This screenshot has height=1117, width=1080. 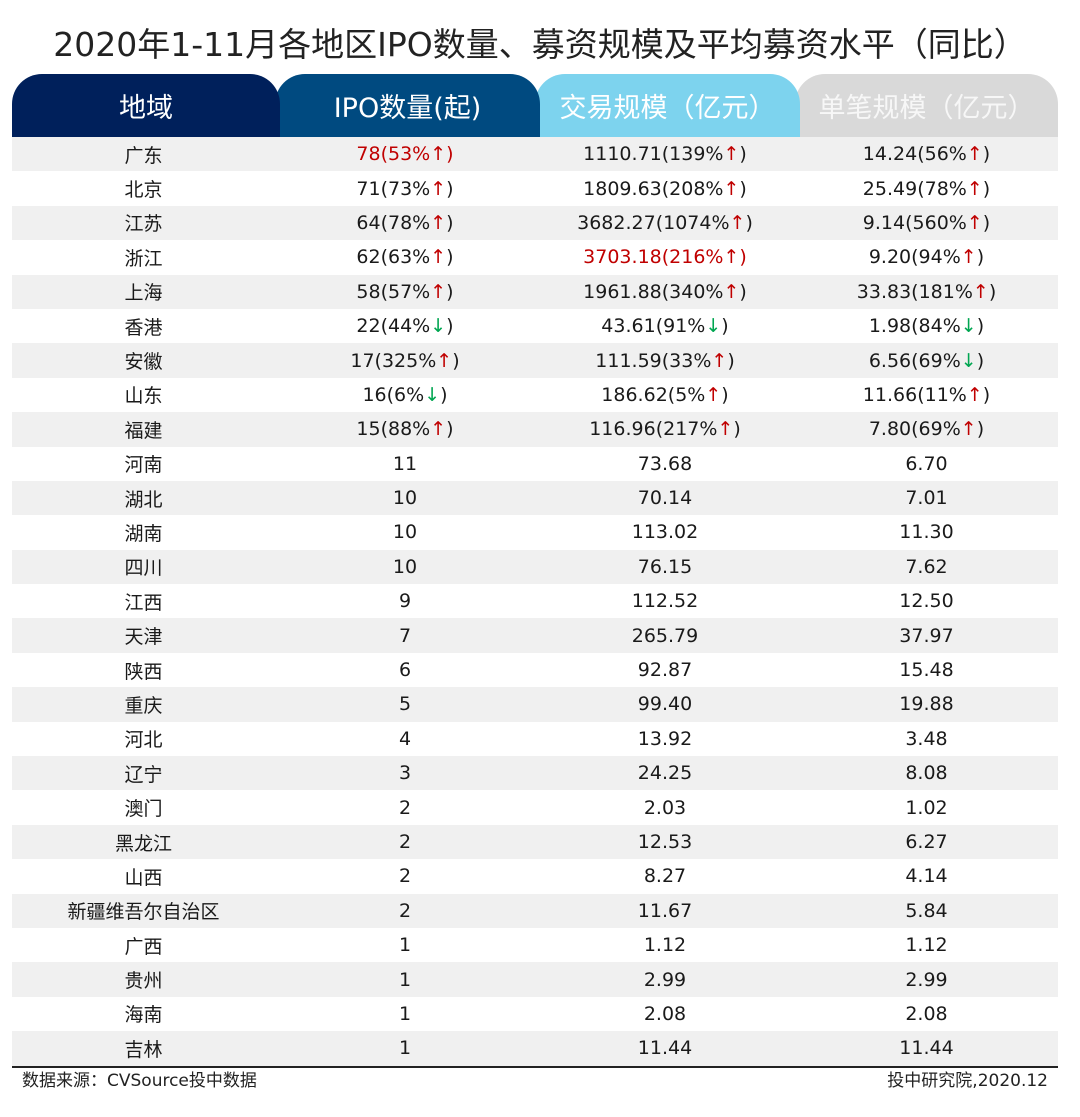 What do you see at coordinates (926, 910) in the screenshot?
I see `single-scale-cell-value: 5.84` at bounding box center [926, 910].